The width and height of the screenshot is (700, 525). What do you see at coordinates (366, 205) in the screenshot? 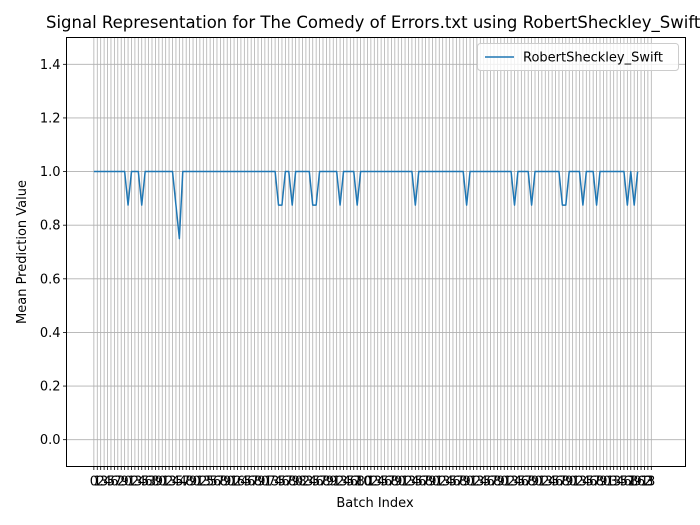
I see `series-line-robertsheckley-swift` at bounding box center [366, 205].